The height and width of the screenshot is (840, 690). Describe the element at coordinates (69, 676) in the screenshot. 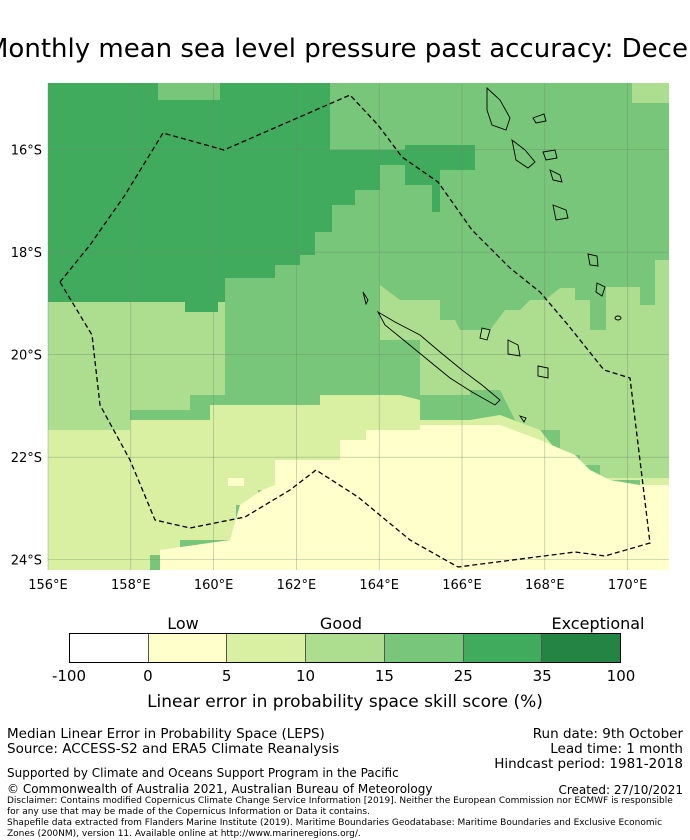

I see `colorbar-tick-label: -100` at that location.